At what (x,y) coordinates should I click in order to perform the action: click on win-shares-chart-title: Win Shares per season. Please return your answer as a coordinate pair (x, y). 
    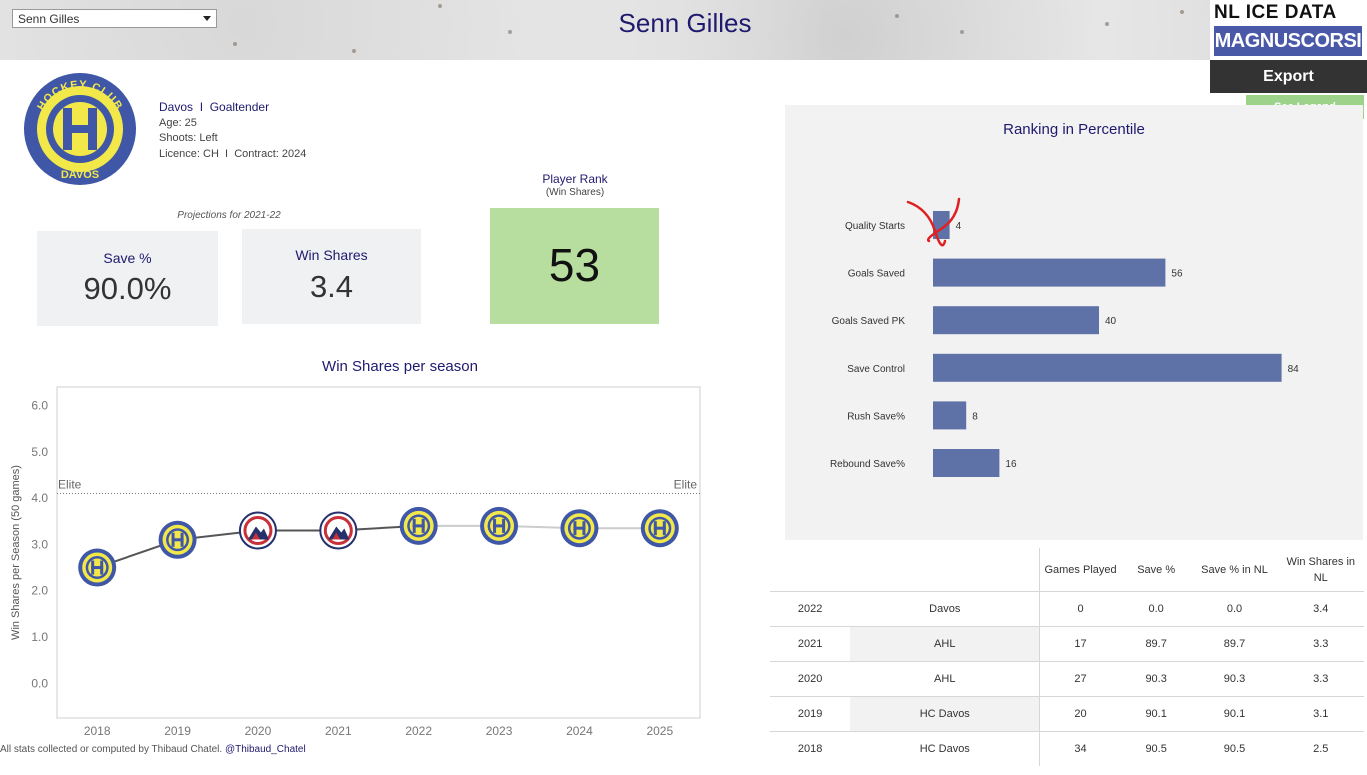
    Looking at the image, I should click on (400, 366).